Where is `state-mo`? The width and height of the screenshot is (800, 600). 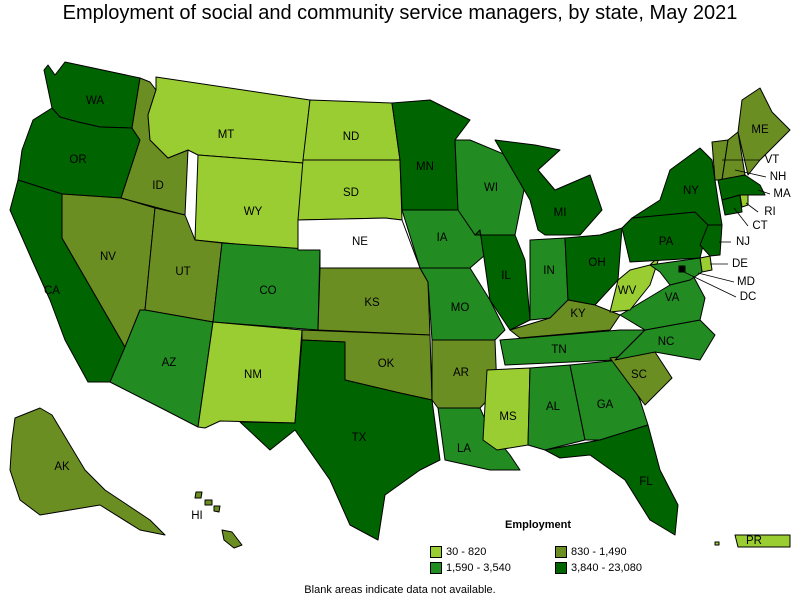 state-mo is located at coordinates (462, 304).